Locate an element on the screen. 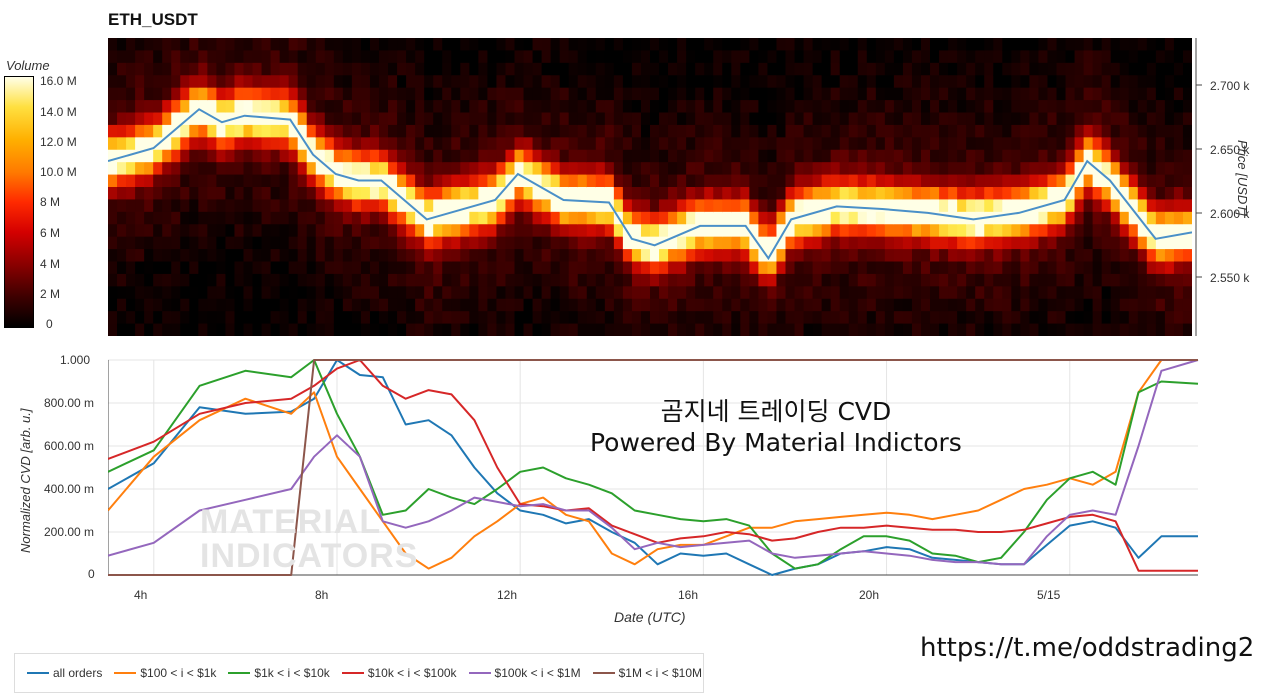  colorbar-tick: 8 M is located at coordinates (50, 202).